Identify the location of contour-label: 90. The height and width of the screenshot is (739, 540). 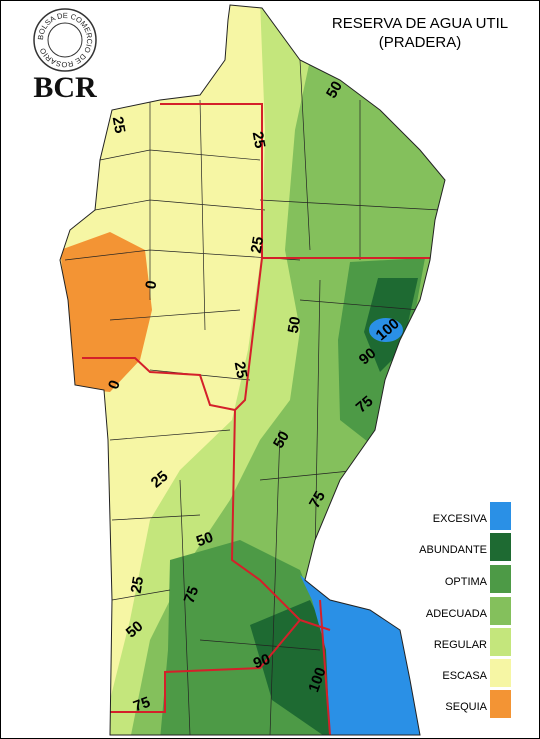
(261, 662).